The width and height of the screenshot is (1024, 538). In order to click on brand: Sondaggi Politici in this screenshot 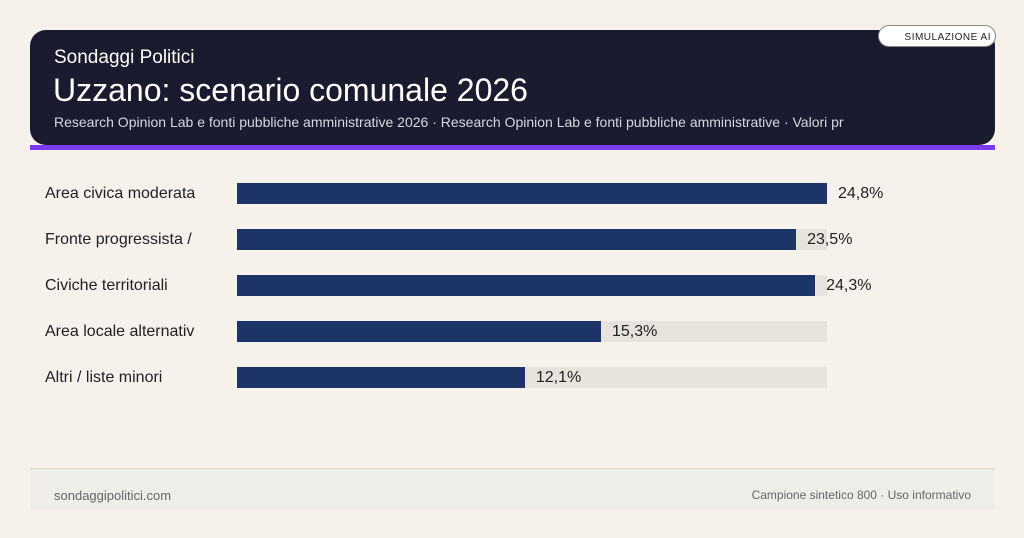, I will do `click(124, 57)`.